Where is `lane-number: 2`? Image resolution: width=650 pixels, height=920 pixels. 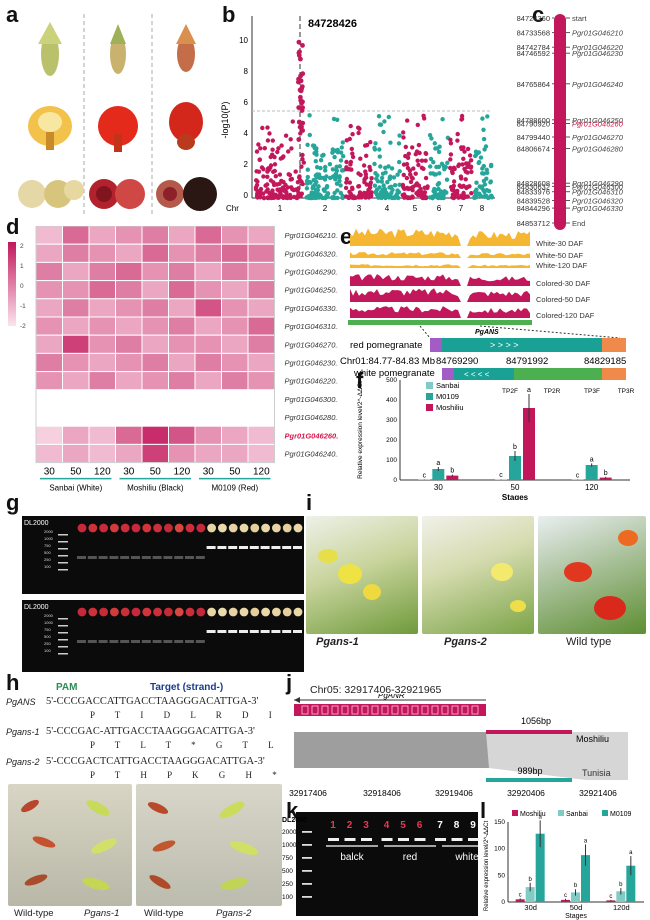
lane-number: 2 is located at coordinates (350, 825).